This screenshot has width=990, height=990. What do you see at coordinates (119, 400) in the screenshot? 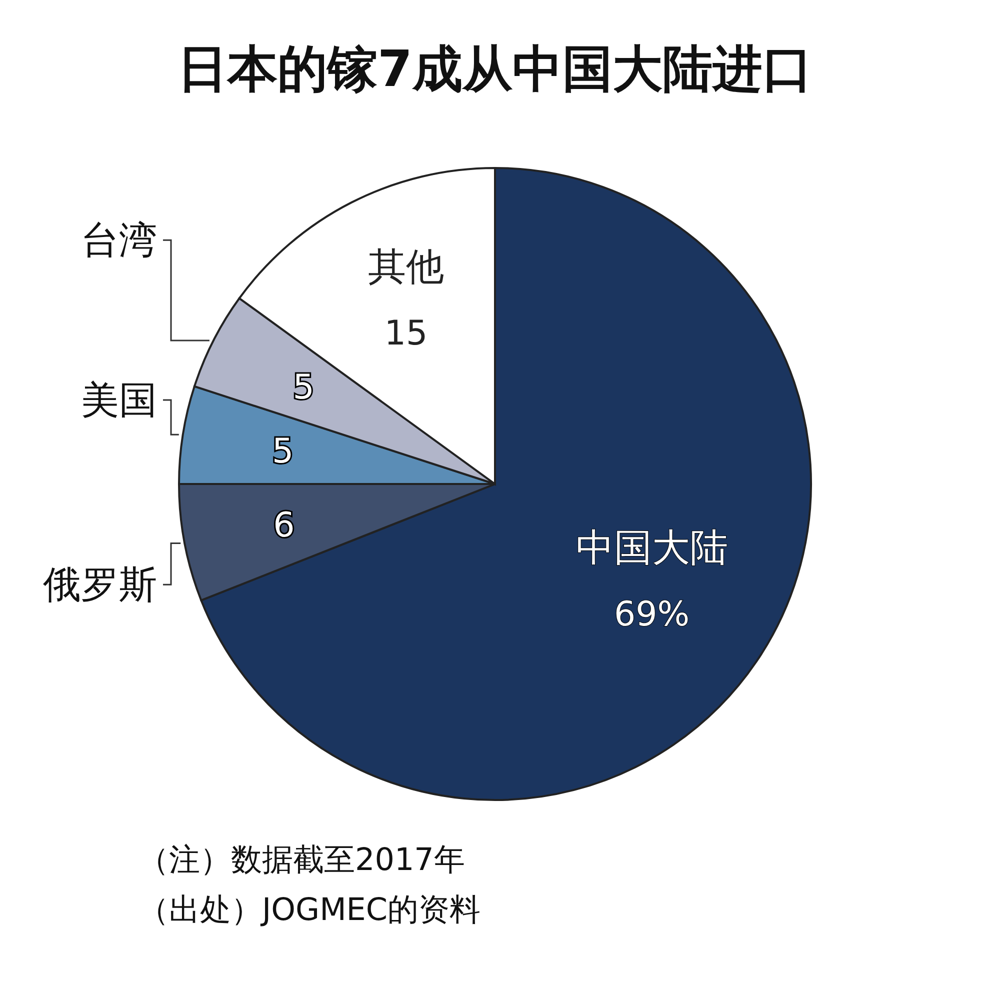
I see `slice-label: 美国` at bounding box center [119, 400].